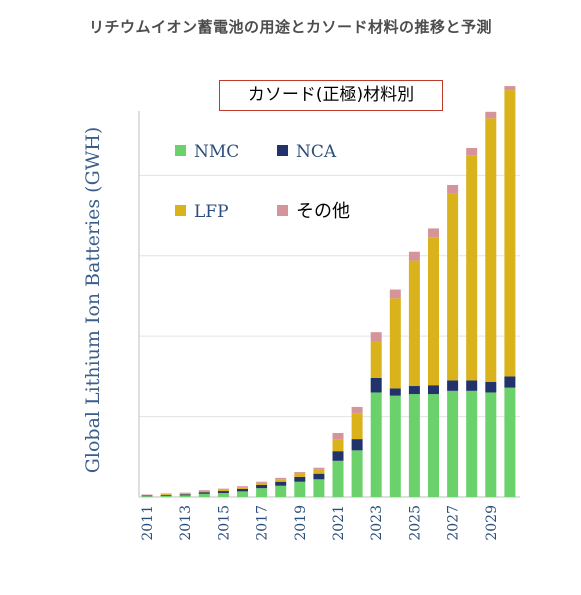 The width and height of the screenshot is (581, 595). What do you see at coordinates (290, 27) in the screenshot?
I see `page-title: リチウムイオン蓄電池の用途とカソード材料の推移と予測` at bounding box center [290, 27].